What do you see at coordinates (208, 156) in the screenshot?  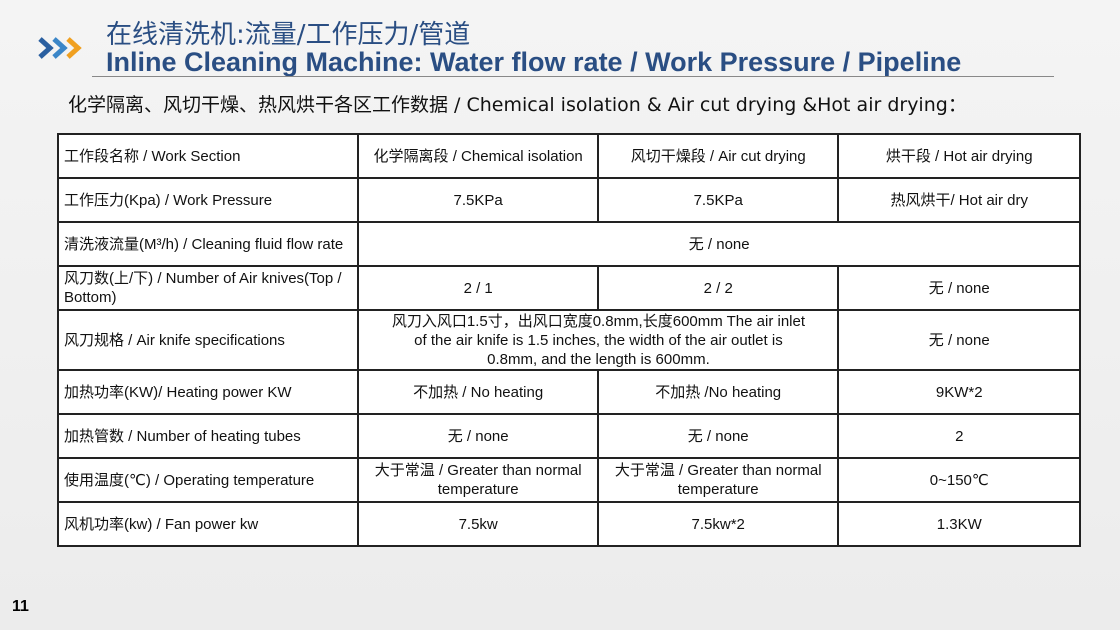 I see `cell: 工作段名称 / Work Section` at bounding box center [208, 156].